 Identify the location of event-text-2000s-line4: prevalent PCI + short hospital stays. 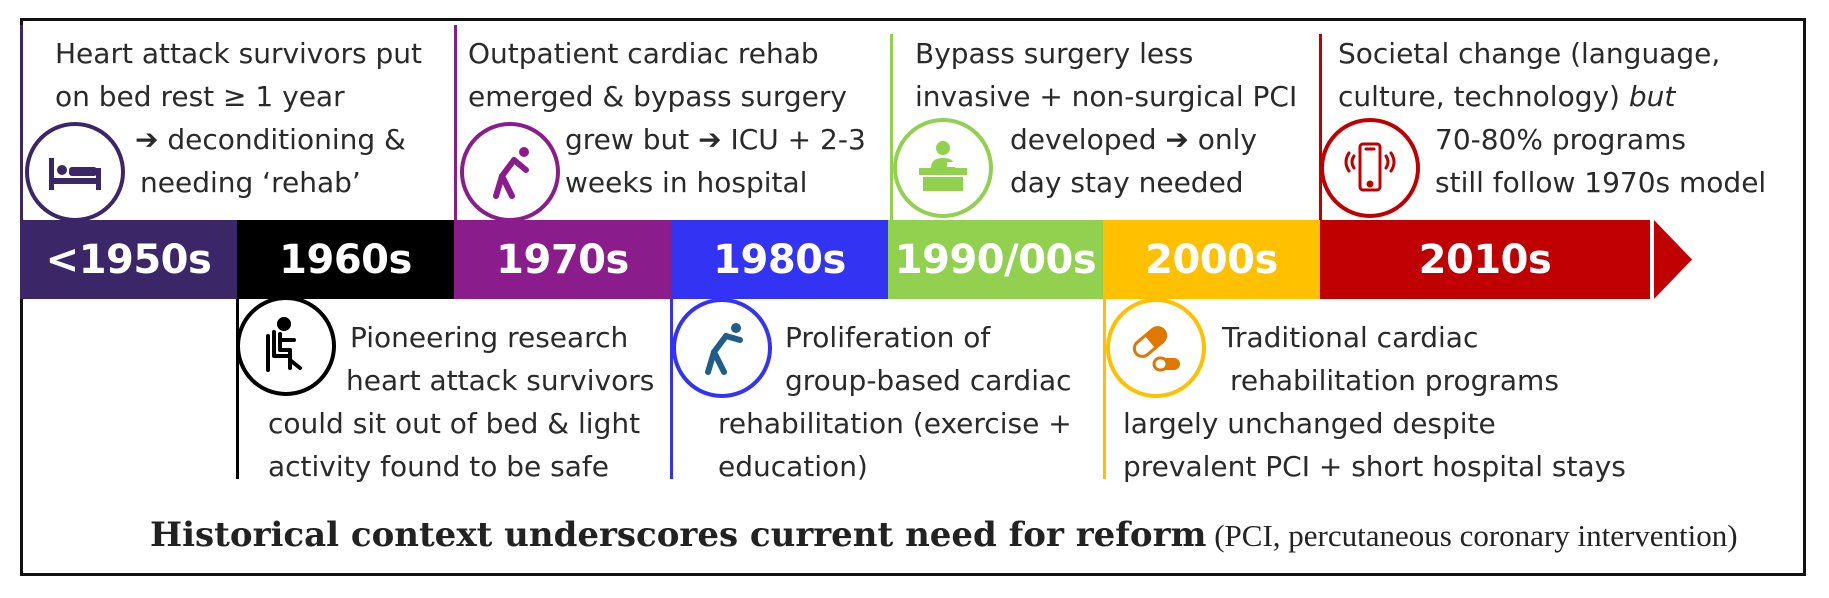
(1374, 466).